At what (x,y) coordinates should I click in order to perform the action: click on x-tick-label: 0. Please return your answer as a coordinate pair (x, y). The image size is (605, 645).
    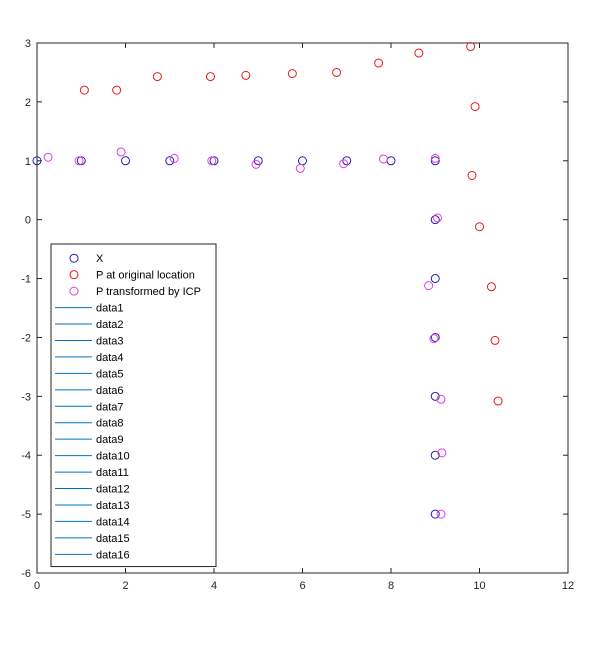
    Looking at the image, I should click on (37, 586).